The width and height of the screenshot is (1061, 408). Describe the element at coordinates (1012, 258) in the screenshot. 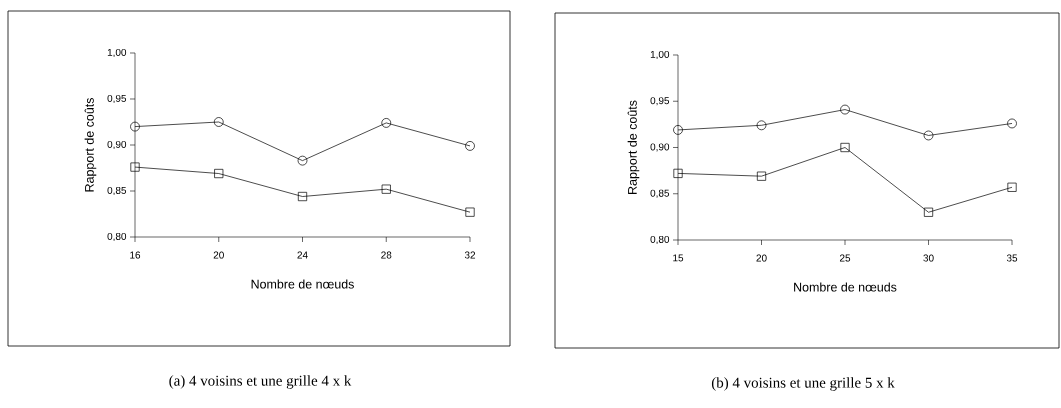

I see `x-tick-label: 35` at that location.